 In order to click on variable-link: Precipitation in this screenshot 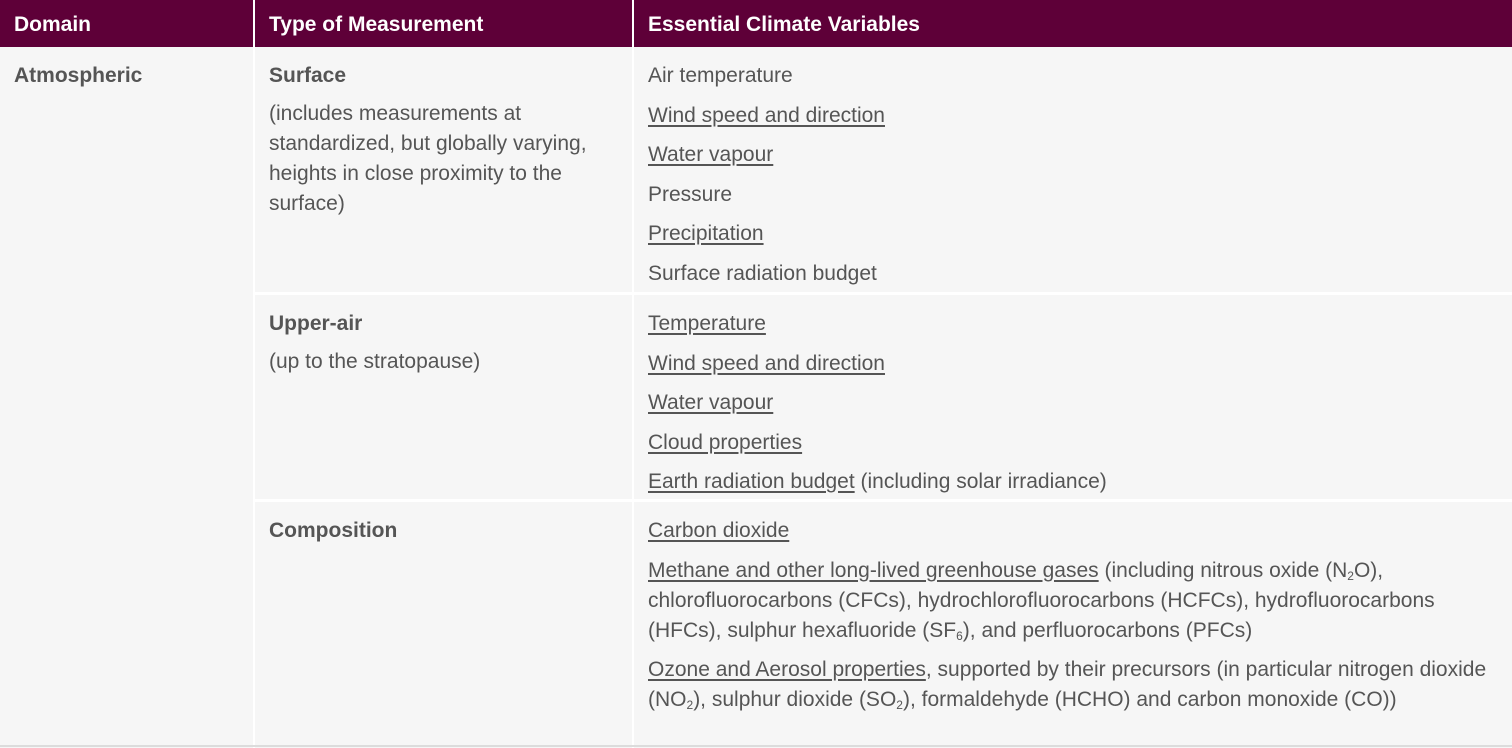, I will do `click(706, 233)`.